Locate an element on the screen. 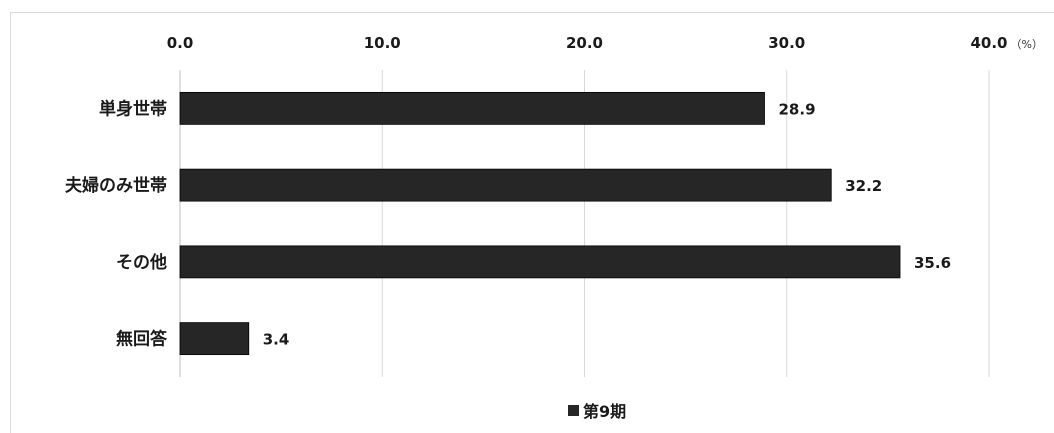 Image resolution: width=1054 pixels, height=433 pixels. legend: 第9期 is located at coordinates (597, 411).